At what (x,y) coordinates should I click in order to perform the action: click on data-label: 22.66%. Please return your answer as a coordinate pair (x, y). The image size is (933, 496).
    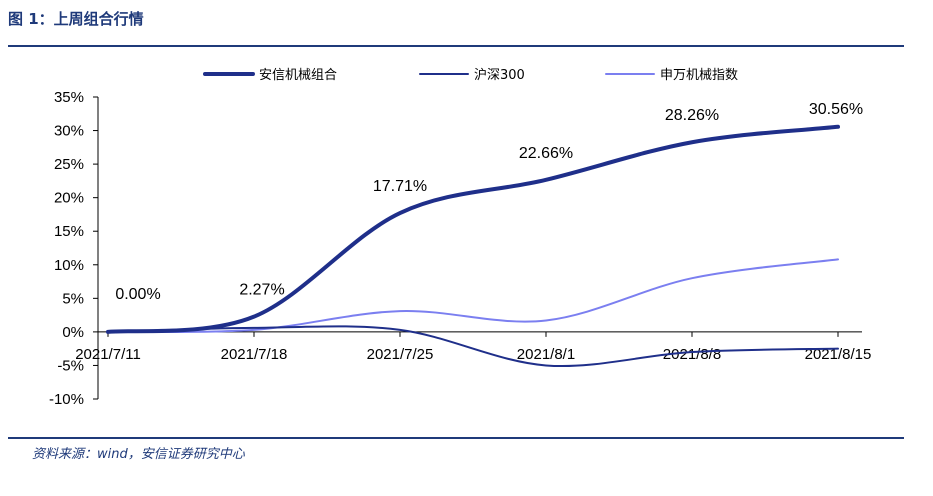
    Looking at the image, I should click on (546, 153).